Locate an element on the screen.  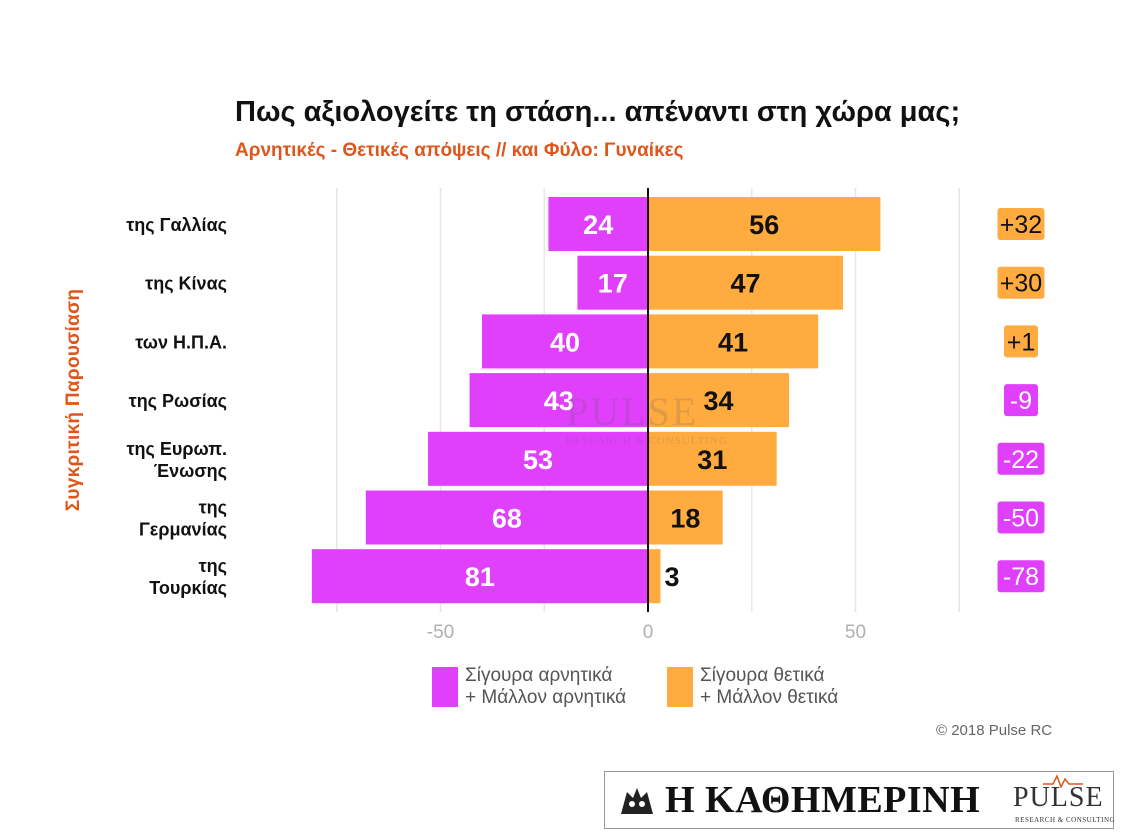
pulse-logo-sub: RESEARCH & CONSULTING is located at coordinates (1065, 820).